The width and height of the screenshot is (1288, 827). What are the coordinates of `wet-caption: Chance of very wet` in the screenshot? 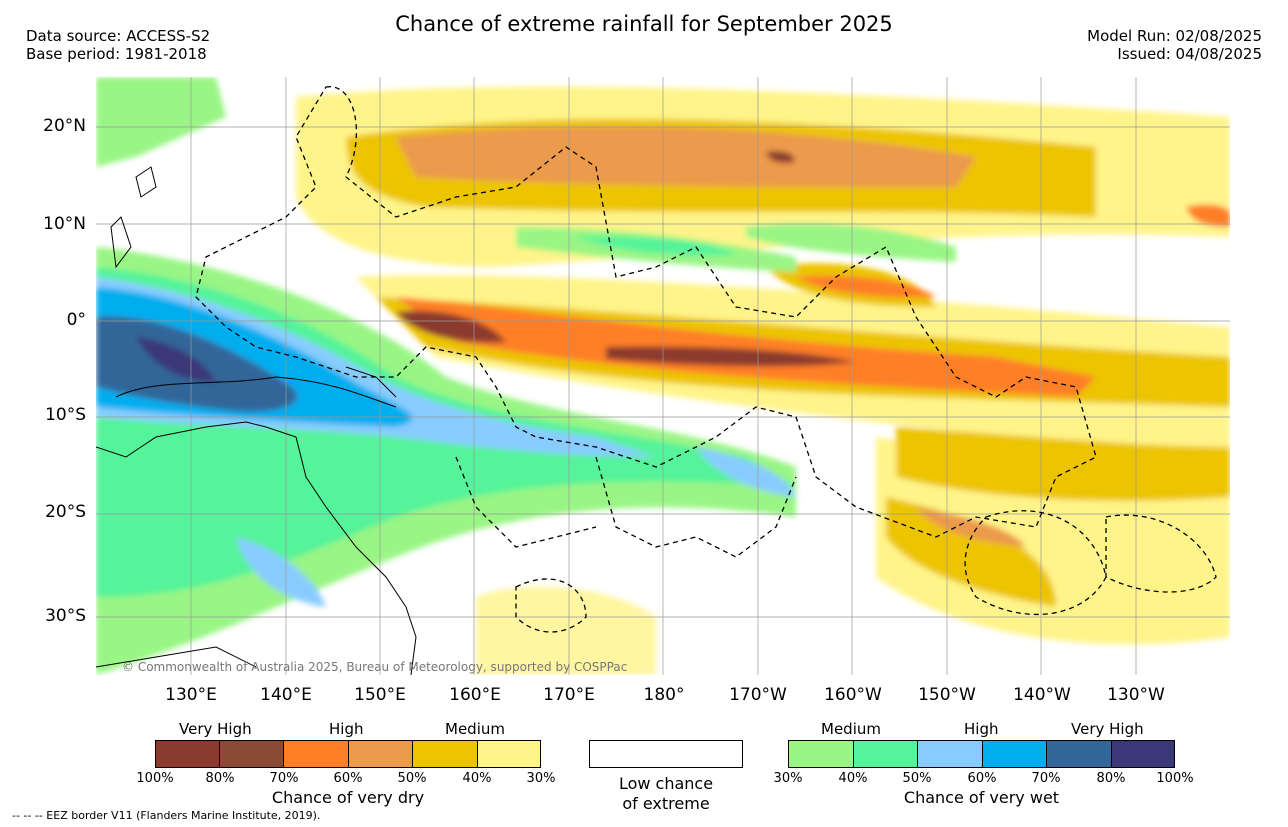 It's located at (981, 797).